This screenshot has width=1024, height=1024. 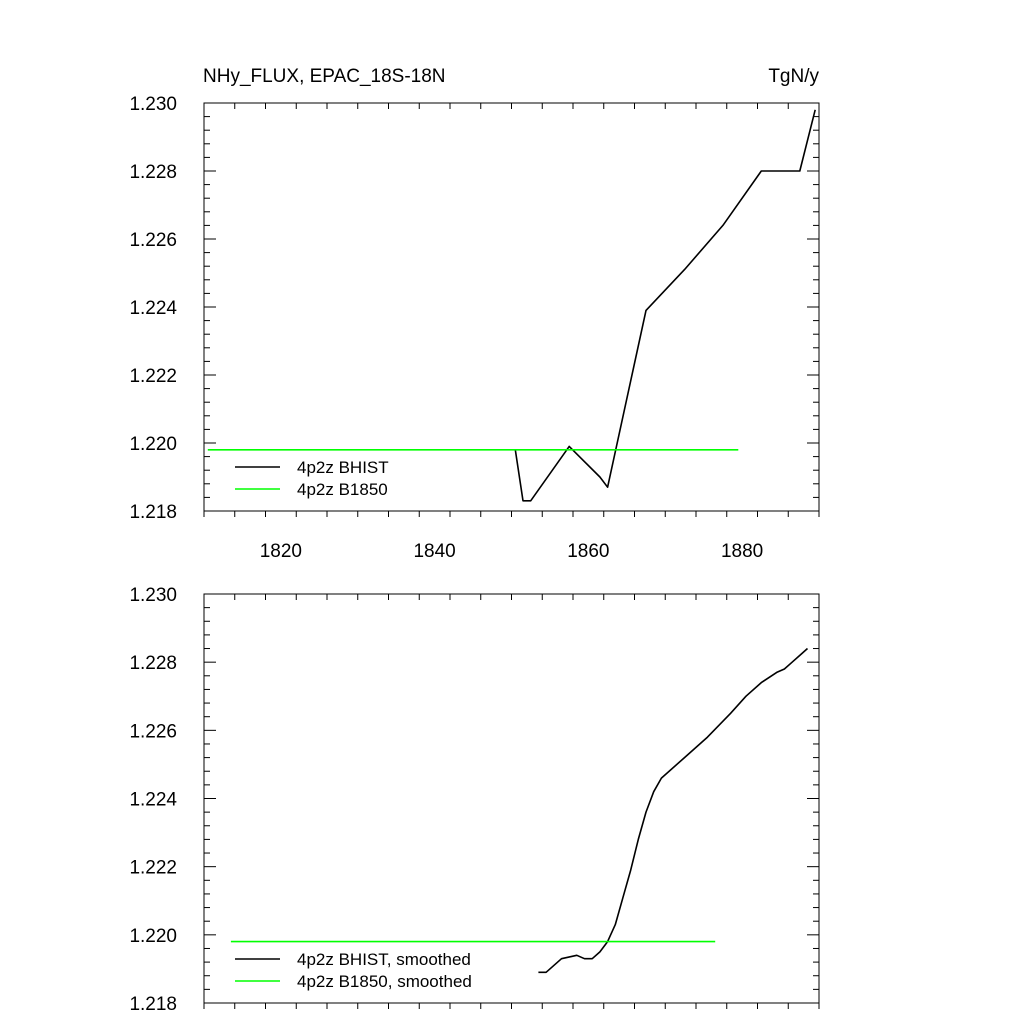 I want to click on plot-title: NHy_FLUX, EPAC_18S-18N, so click(x=324, y=76).